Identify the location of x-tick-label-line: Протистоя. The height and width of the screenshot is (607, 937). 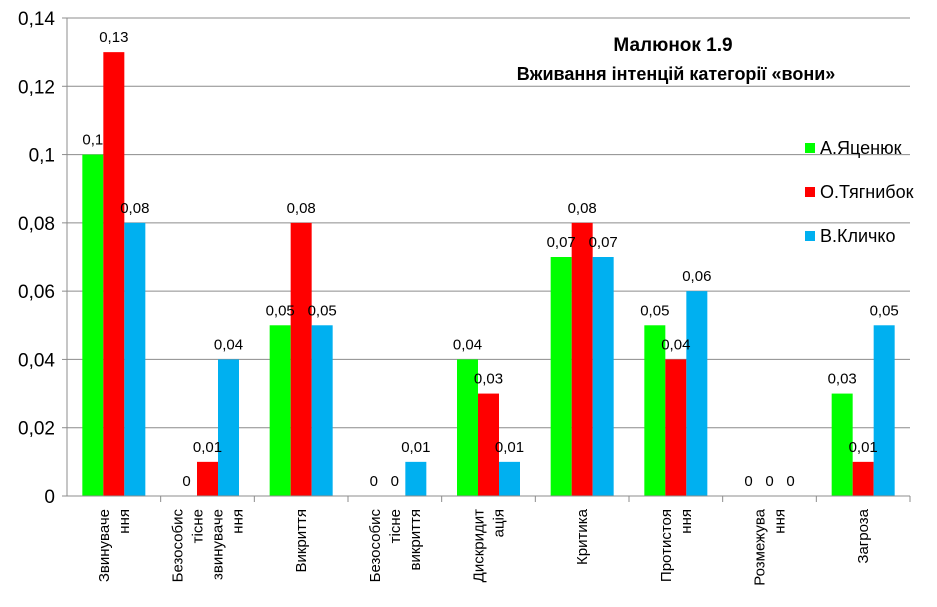
(666, 545).